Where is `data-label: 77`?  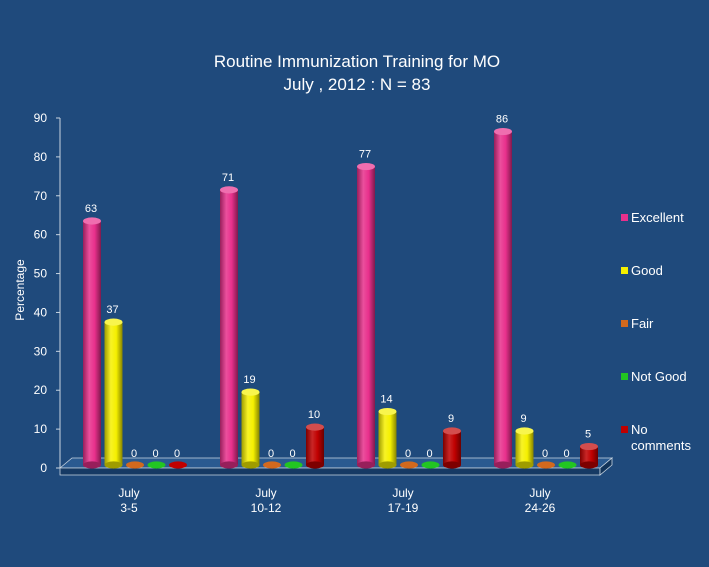
data-label: 77 is located at coordinates (365, 155).